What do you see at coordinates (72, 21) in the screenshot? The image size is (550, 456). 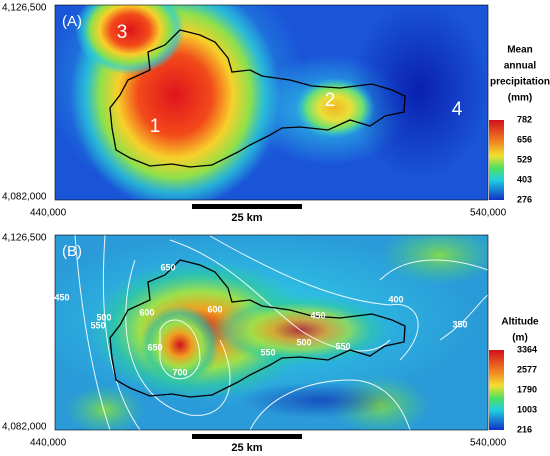 I see `panel-label: (A)` at bounding box center [72, 21].